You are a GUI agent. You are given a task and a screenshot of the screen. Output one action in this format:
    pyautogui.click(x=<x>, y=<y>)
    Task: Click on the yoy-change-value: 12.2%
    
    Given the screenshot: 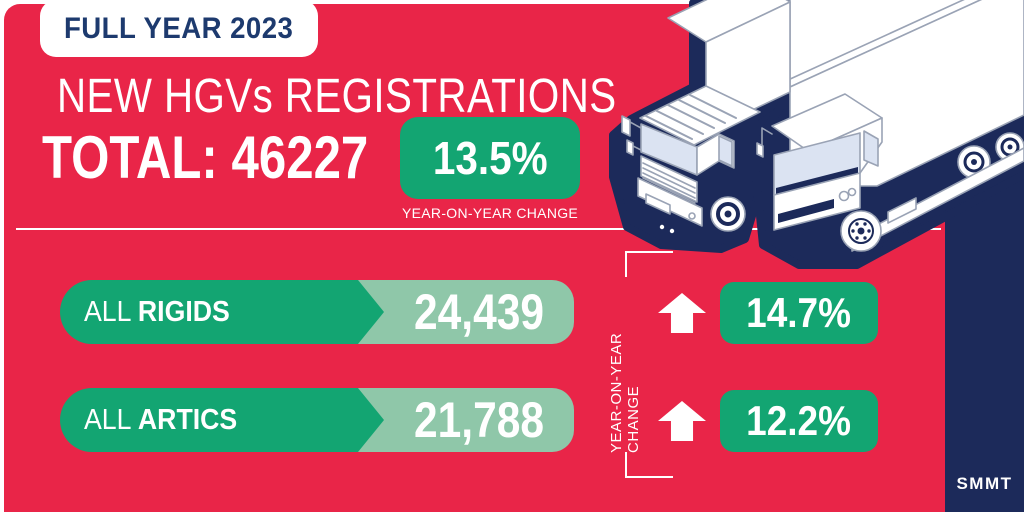 What is the action you would take?
    pyautogui.click(x=799, y=420)
    